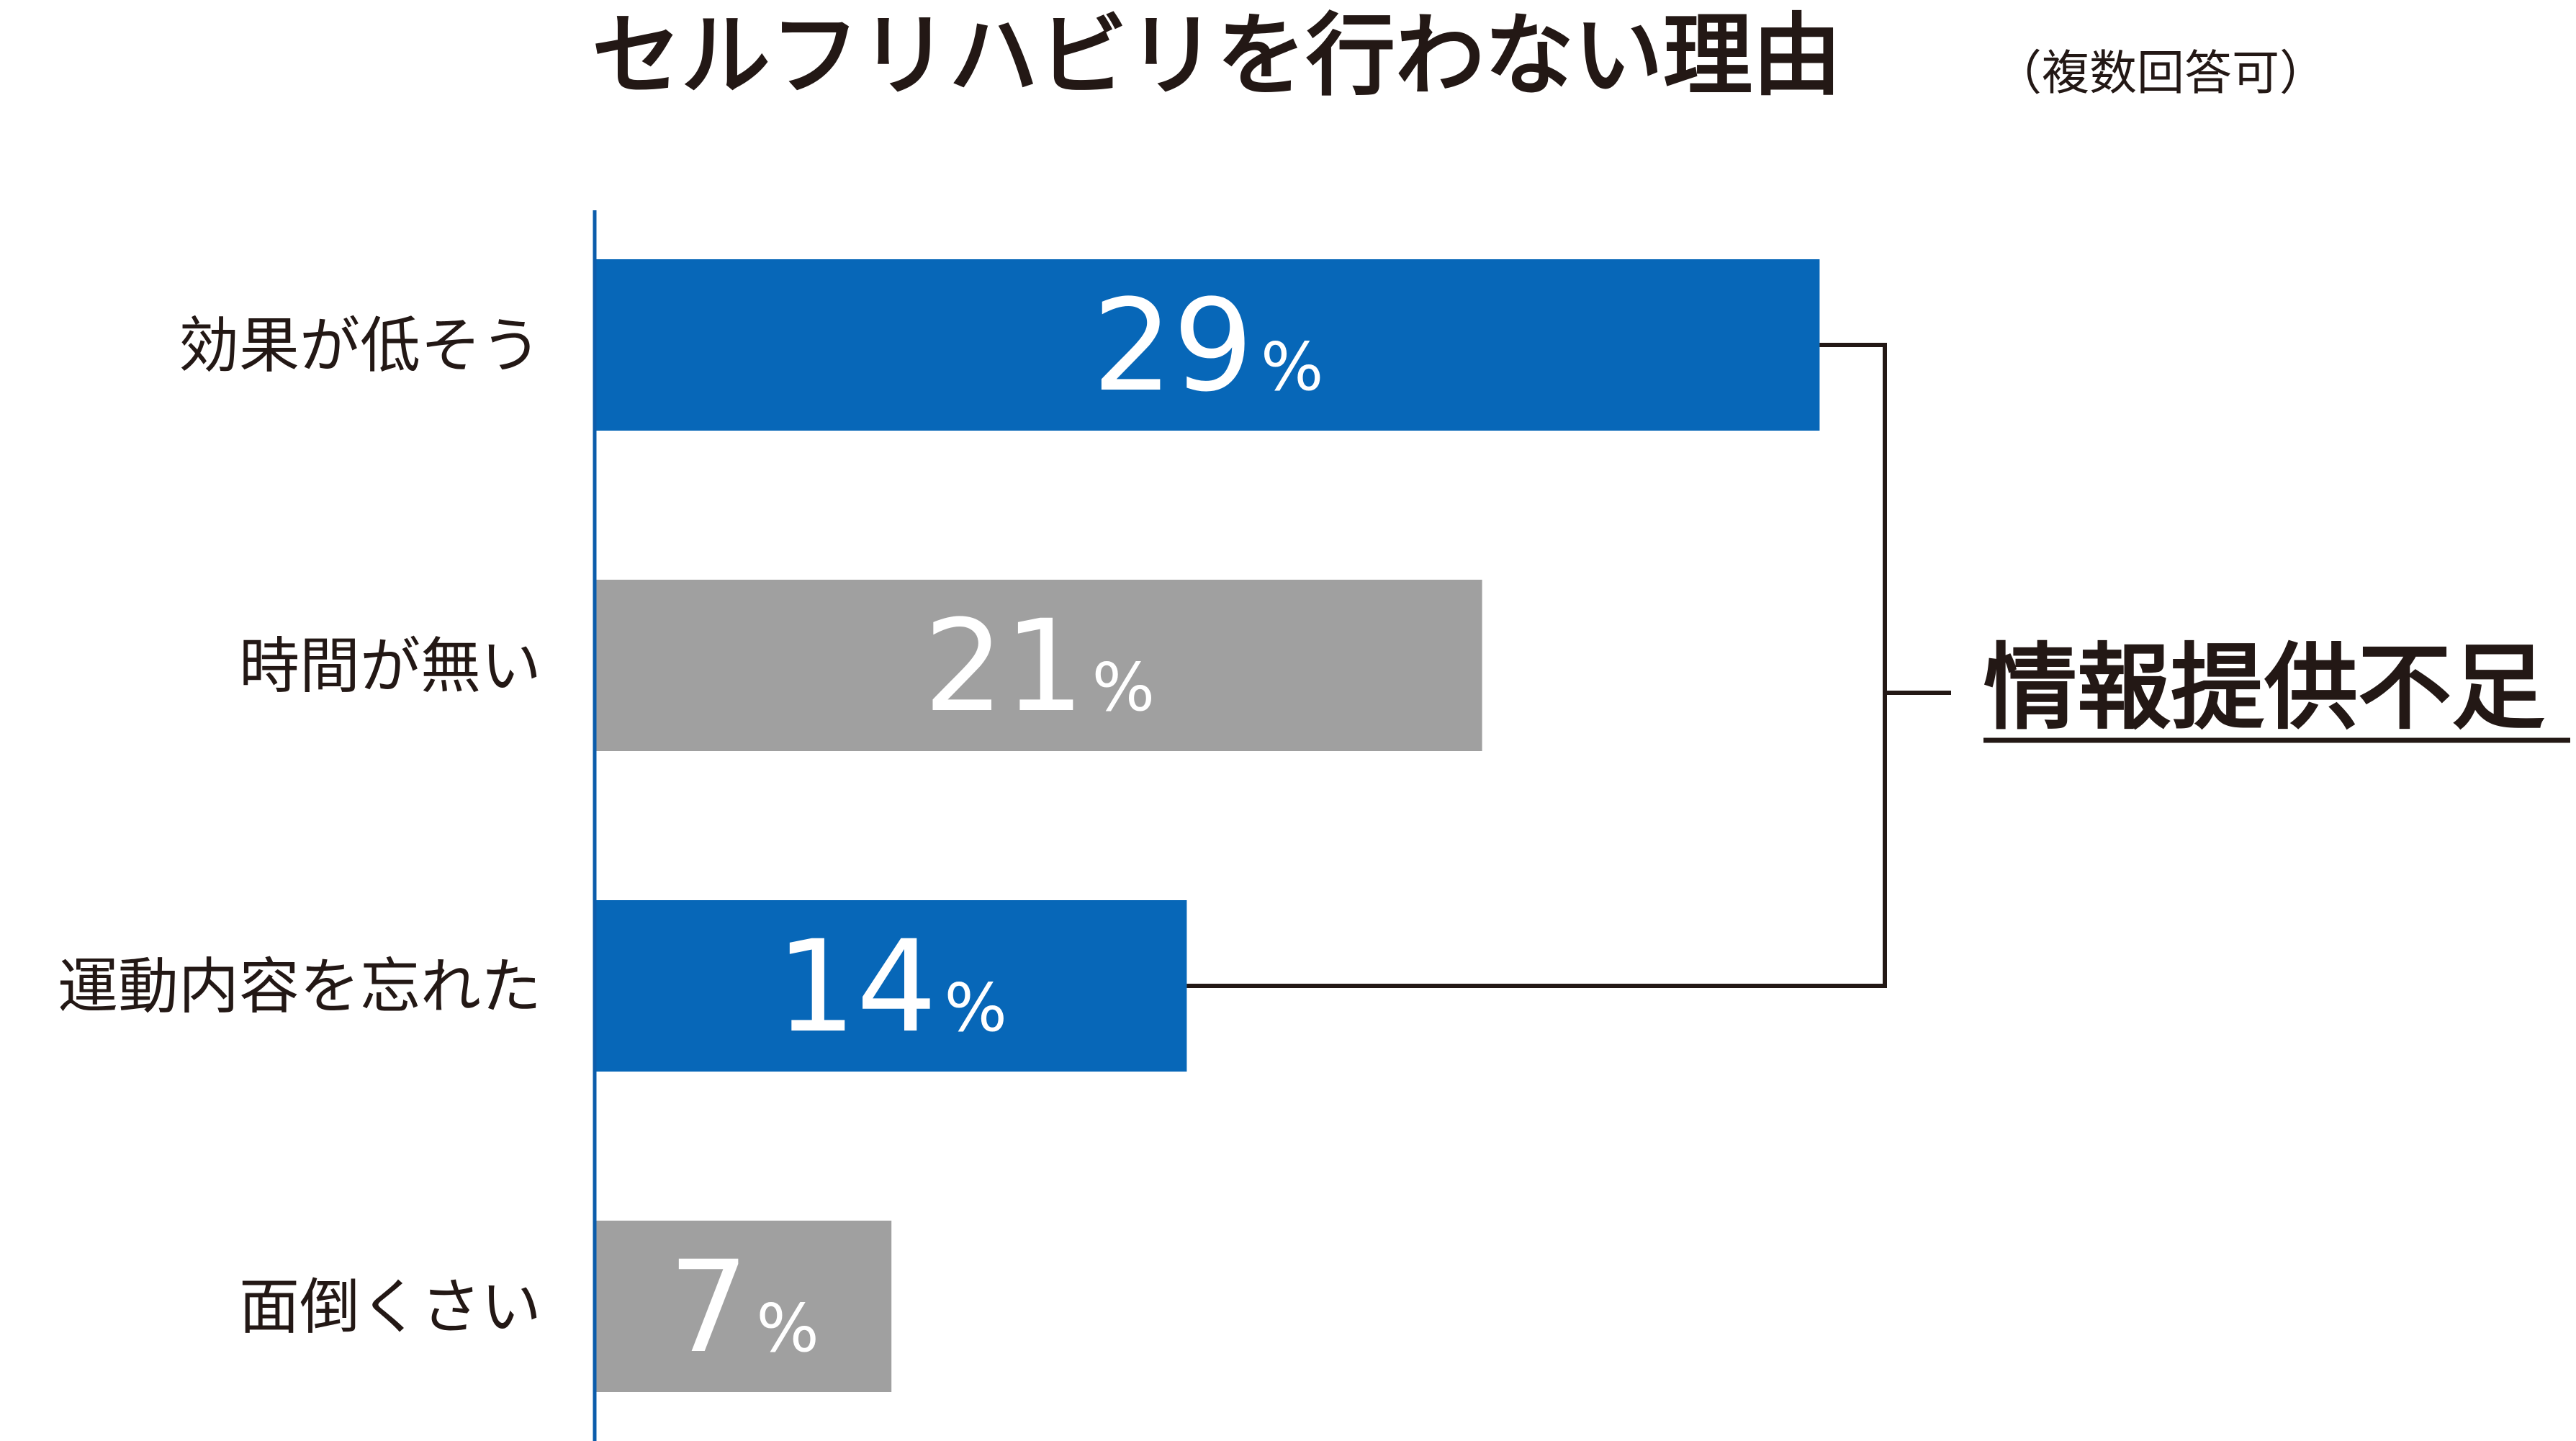  I want to click on value-number-1: 29, so click(1172, 346).